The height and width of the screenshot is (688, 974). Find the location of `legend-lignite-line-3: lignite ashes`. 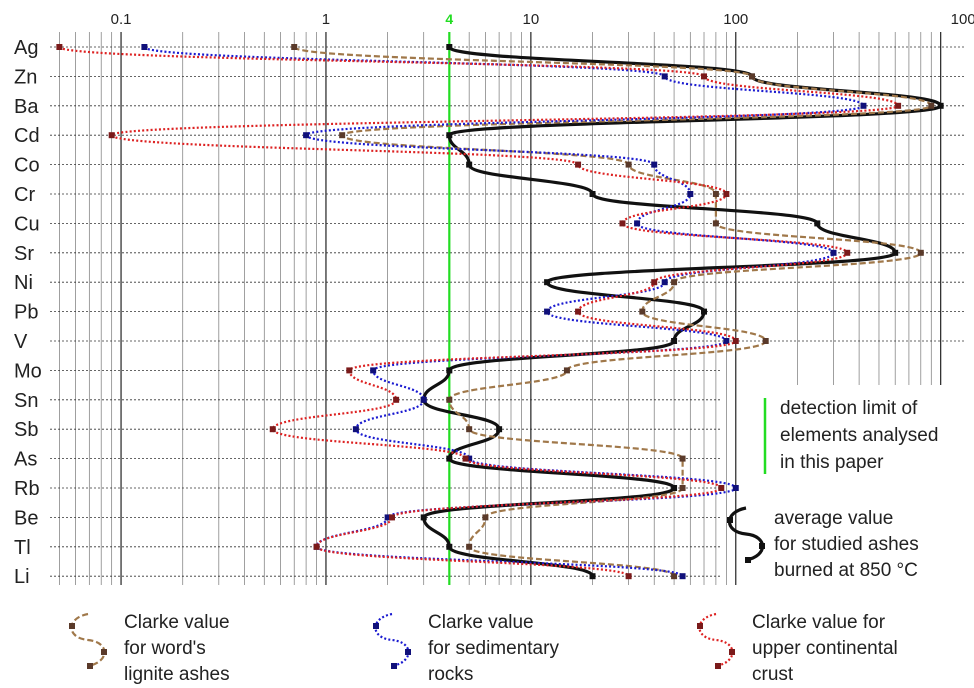

legend-lignite-line-3: lignite ashes is located at coordinates (177, 674).